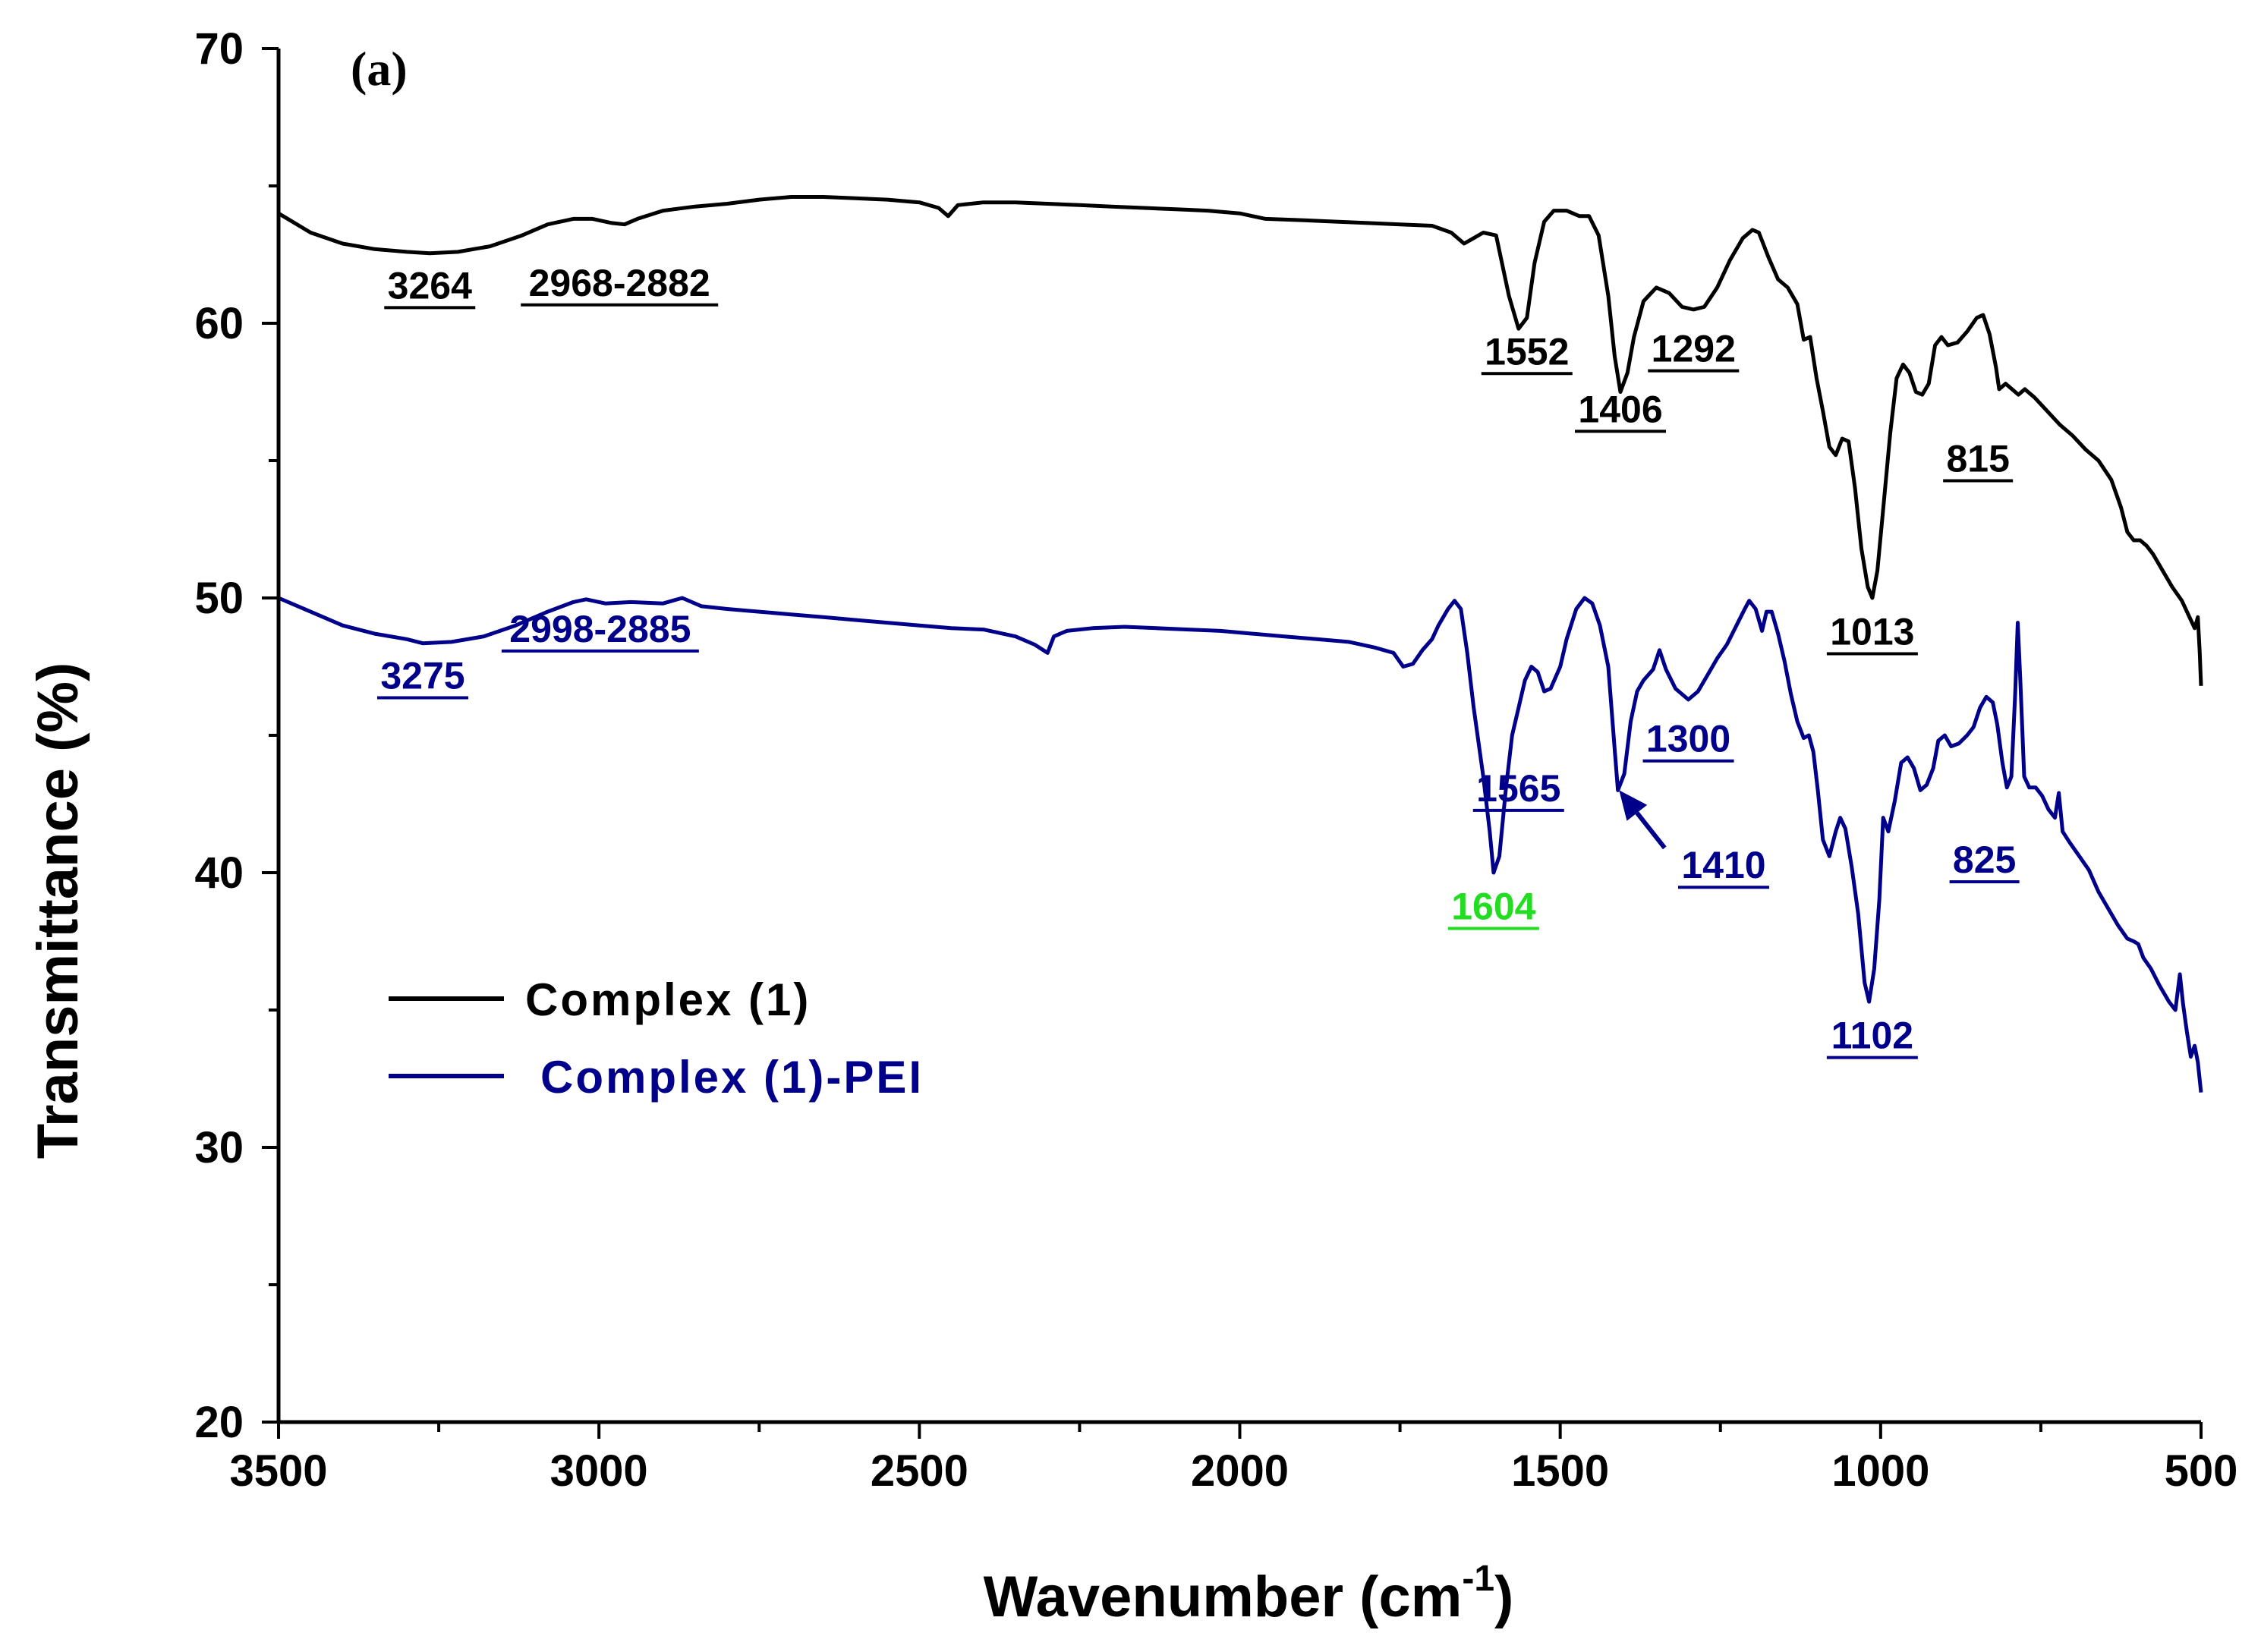  I want to click on peak-label: 3275, so click(422, 675).